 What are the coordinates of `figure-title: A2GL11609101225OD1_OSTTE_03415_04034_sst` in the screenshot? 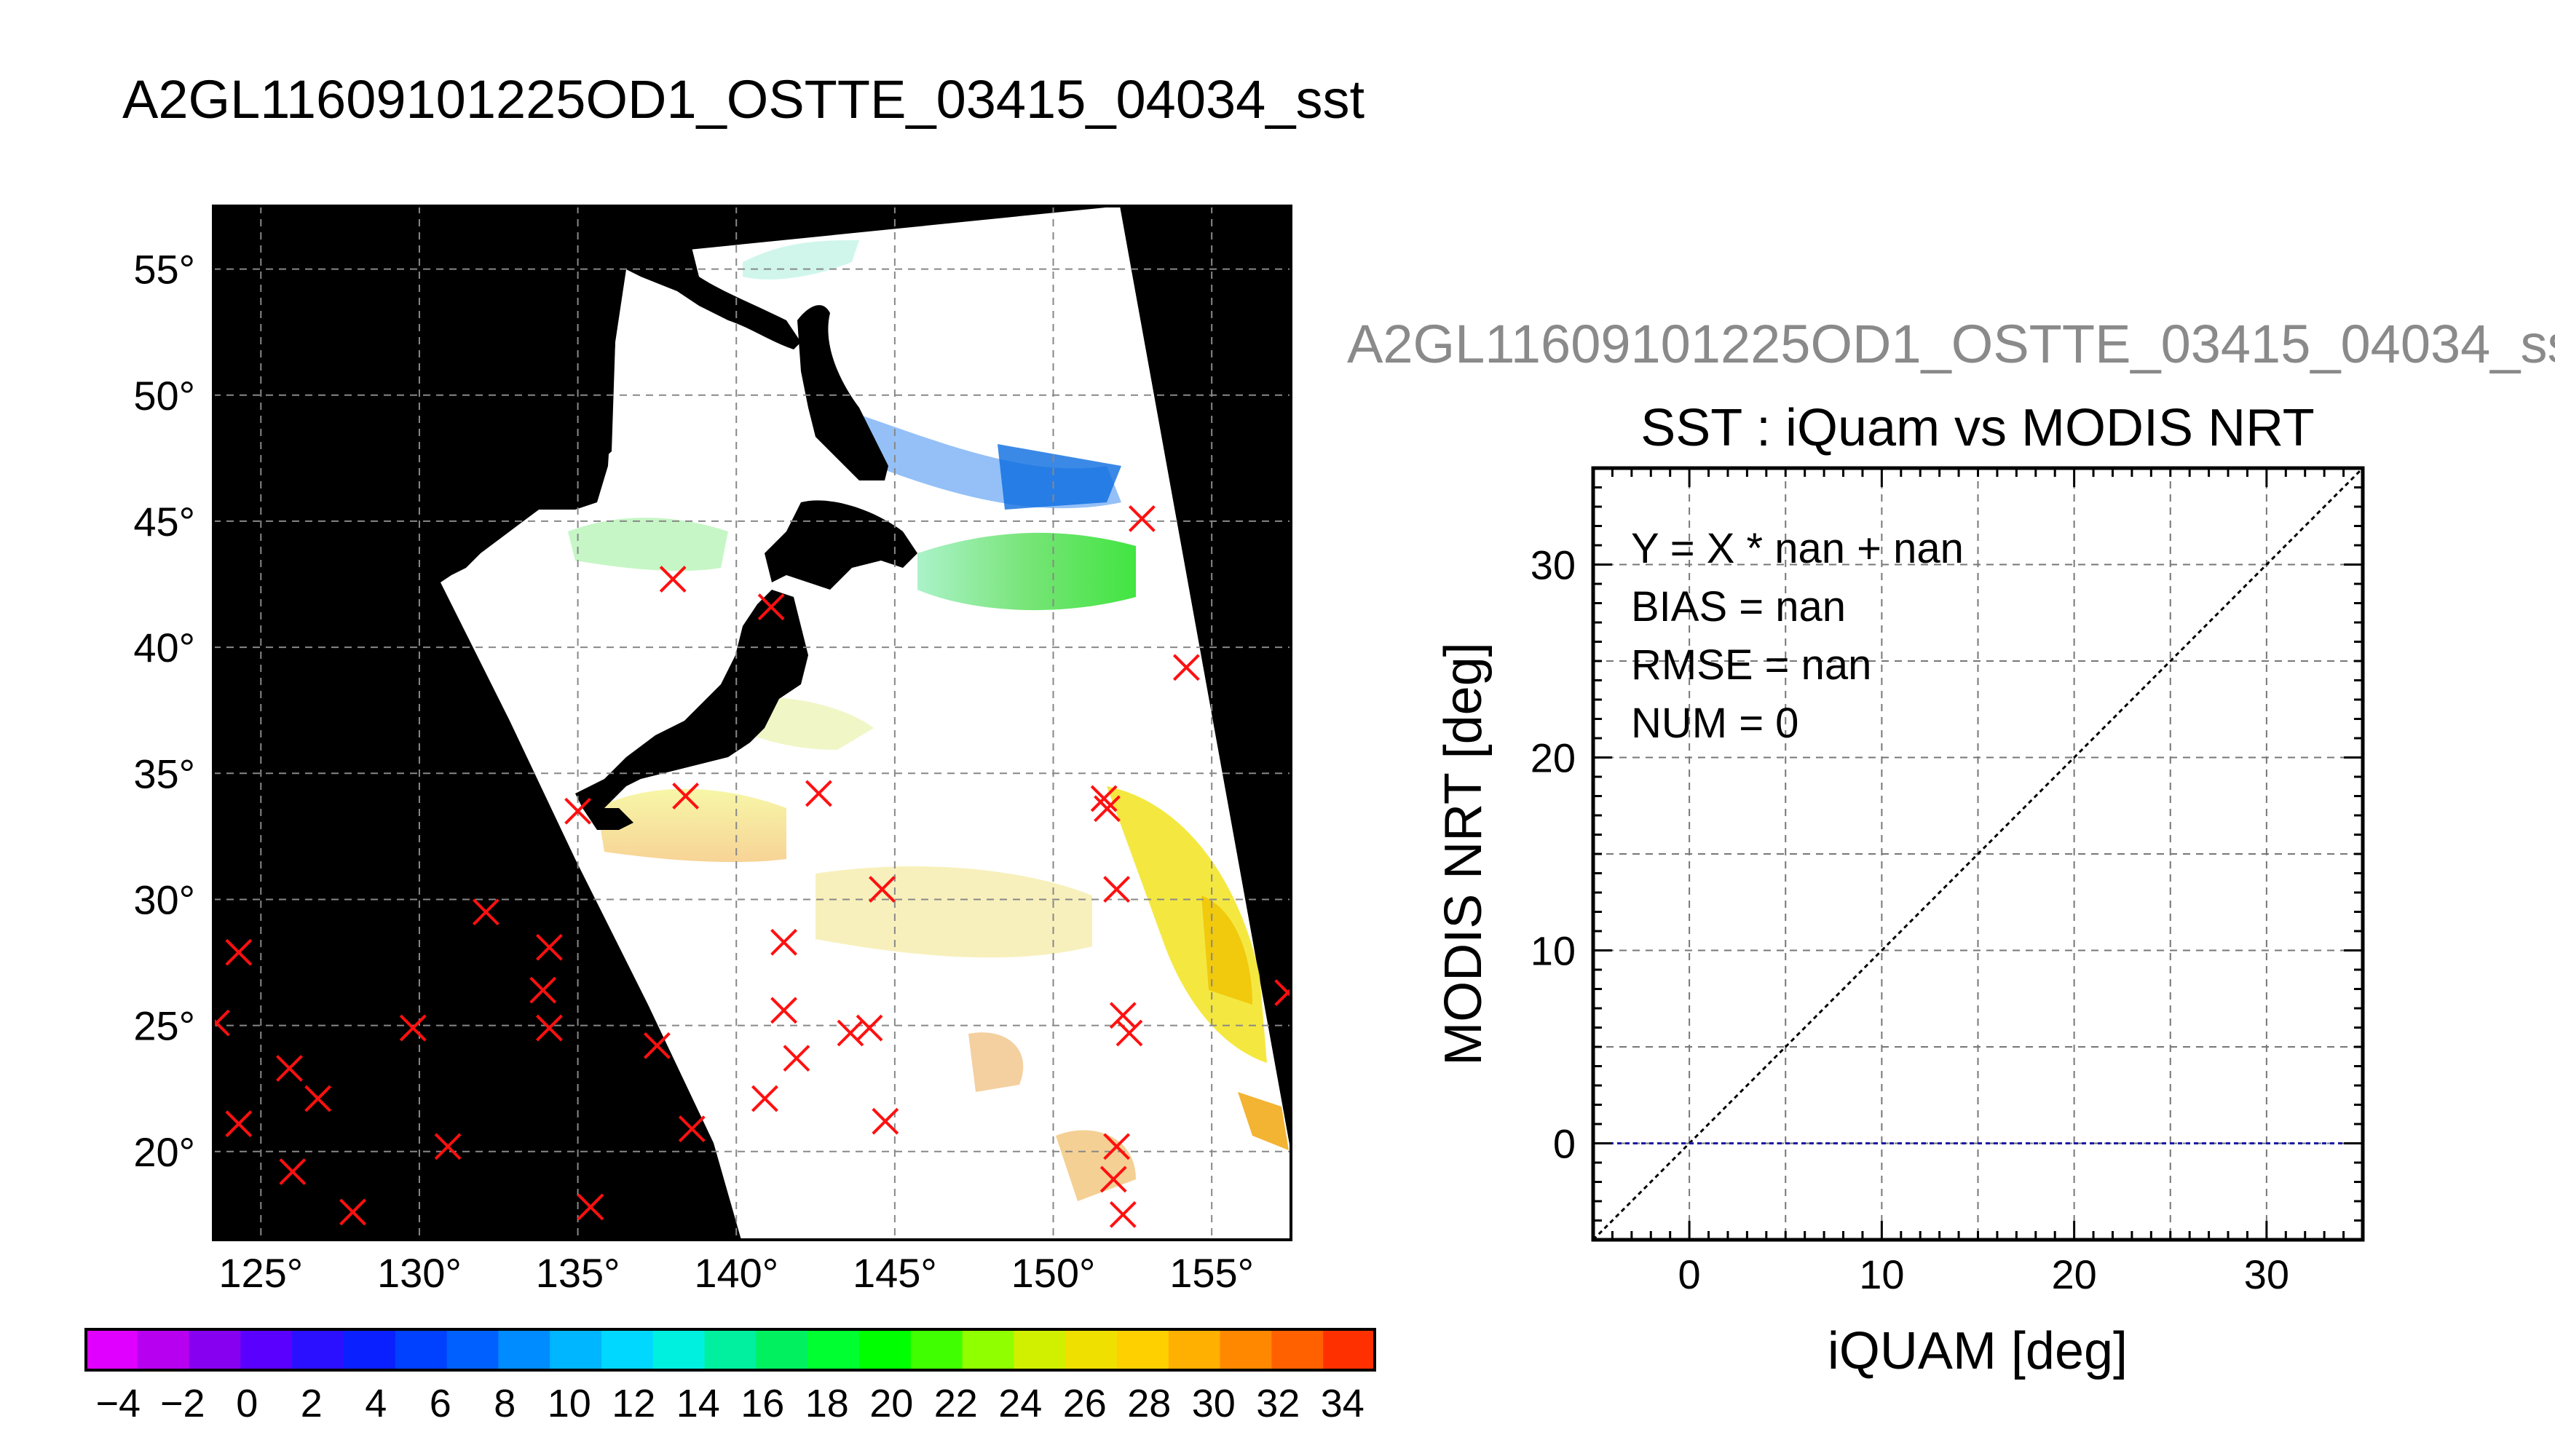 It's located at (743, 99).